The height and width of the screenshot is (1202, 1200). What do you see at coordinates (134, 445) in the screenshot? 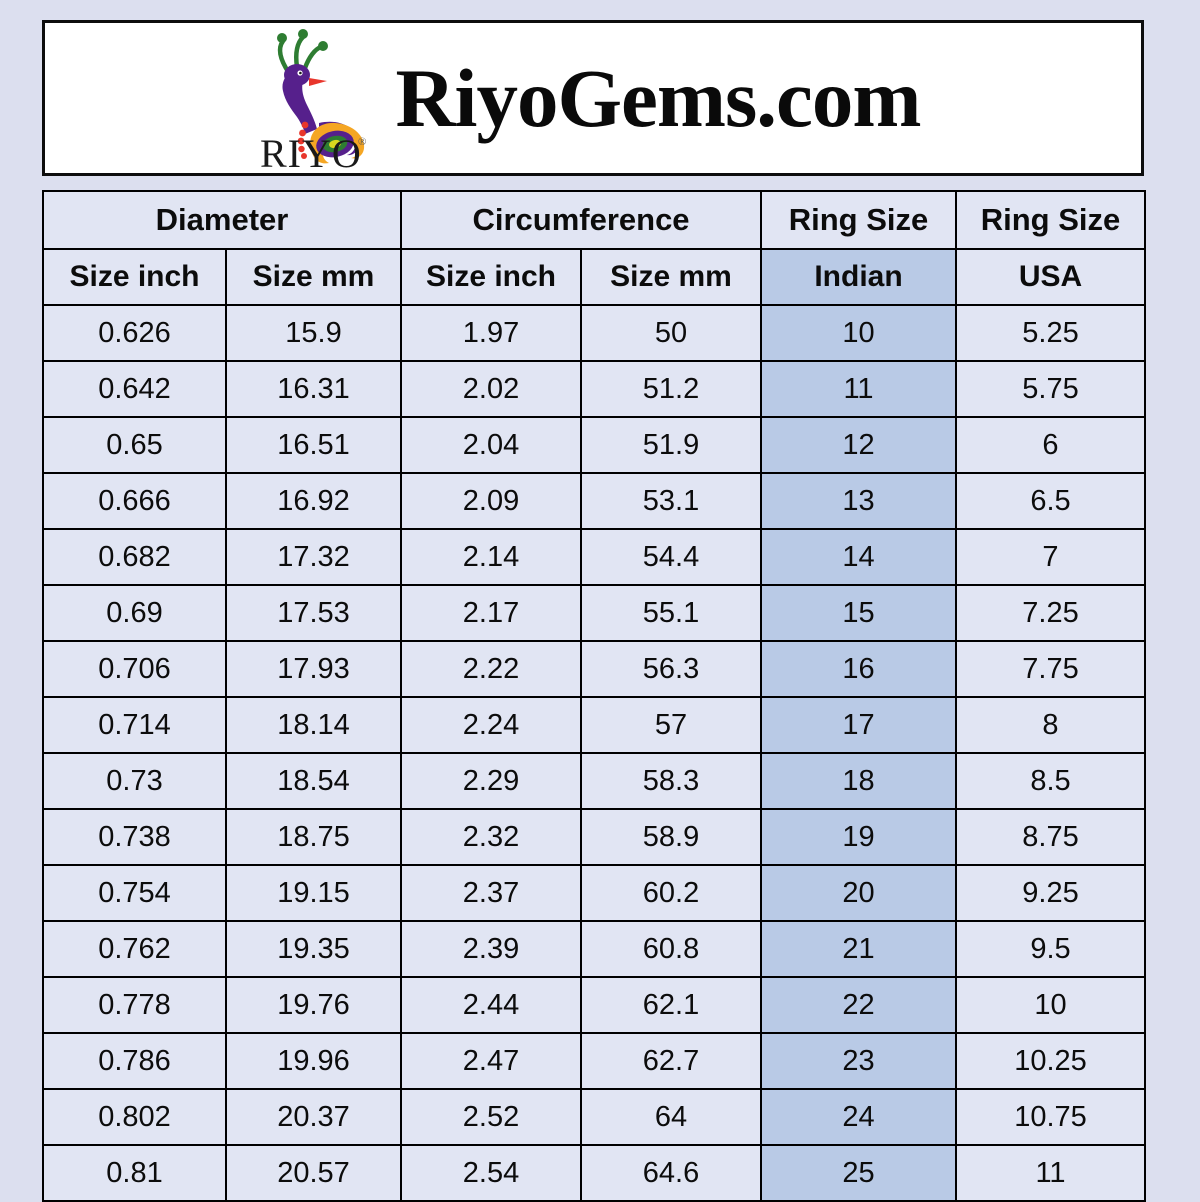
I see `cell-diameter-inch: 0.65` at bounding box center [134, 445].